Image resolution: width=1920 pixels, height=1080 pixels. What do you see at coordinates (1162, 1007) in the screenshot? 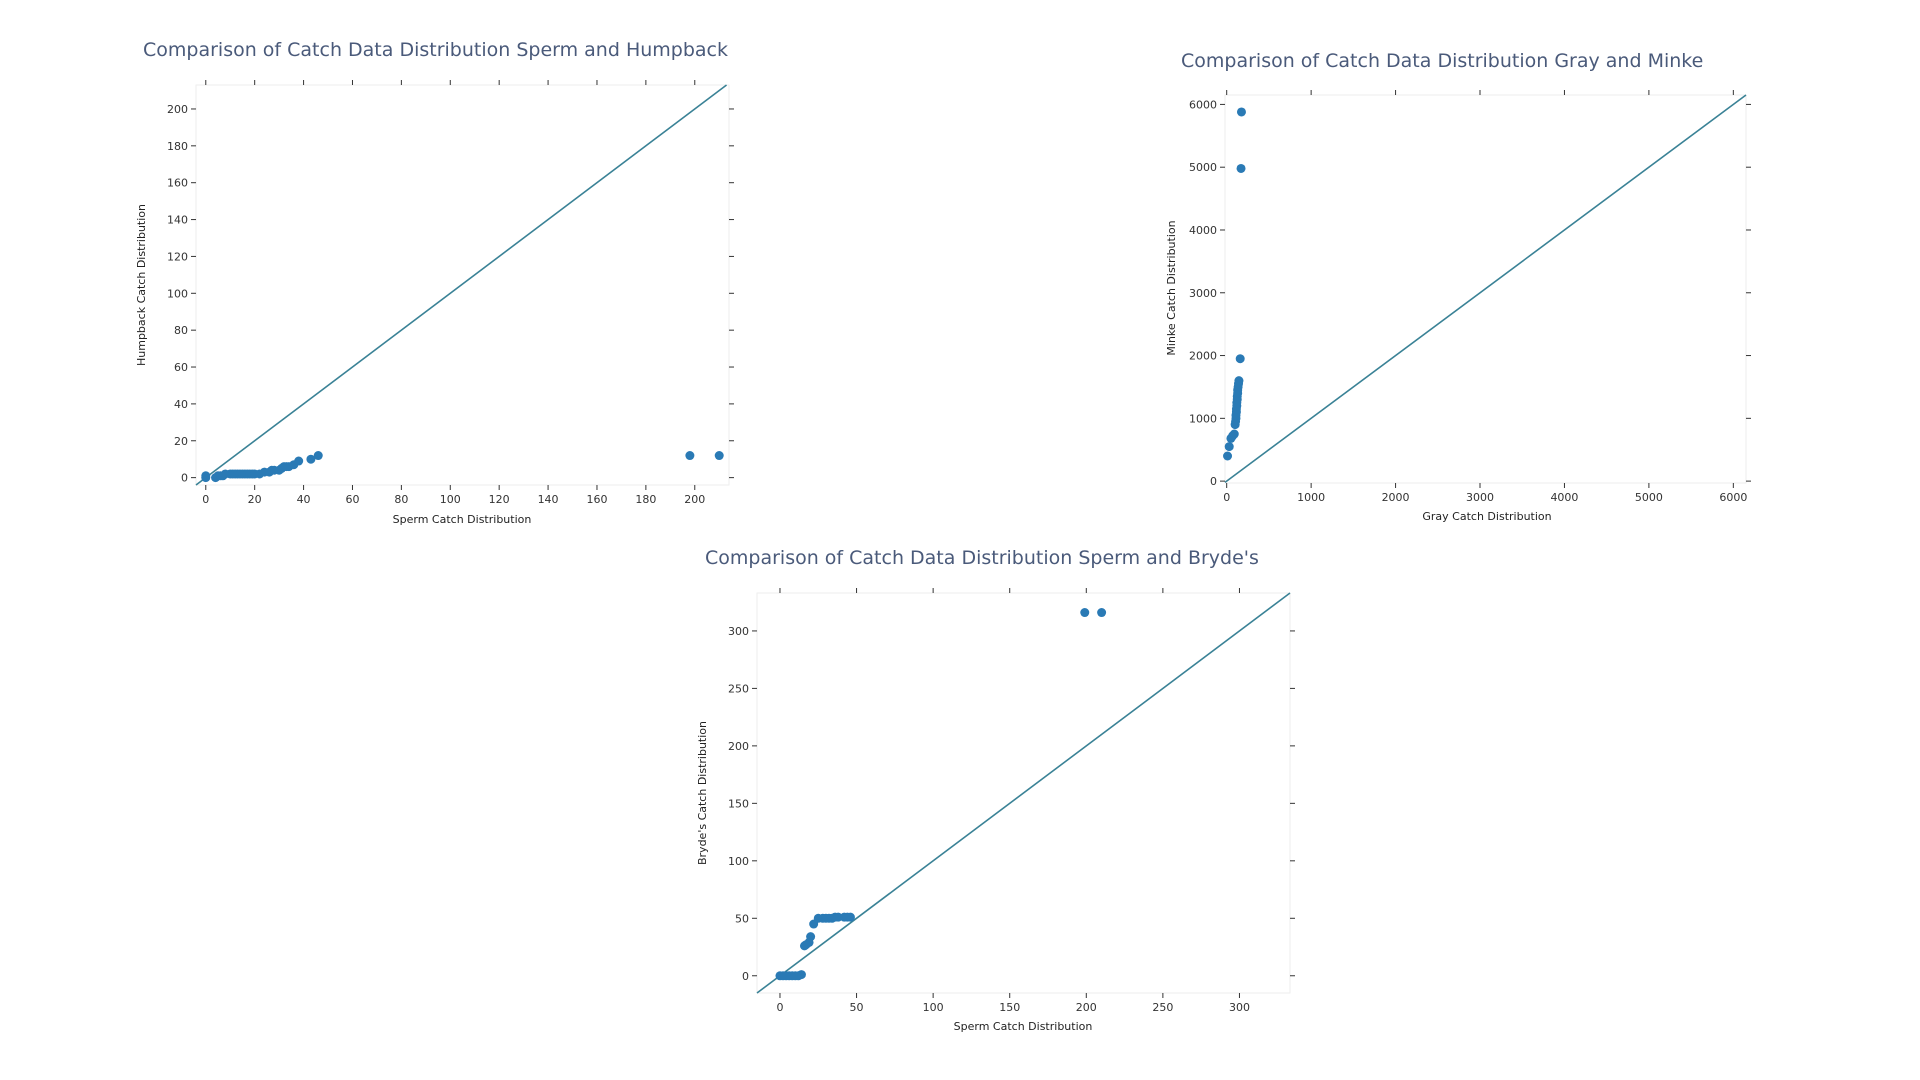
I see `x-tick-label: 250` at bounding box center [1162, 1007].